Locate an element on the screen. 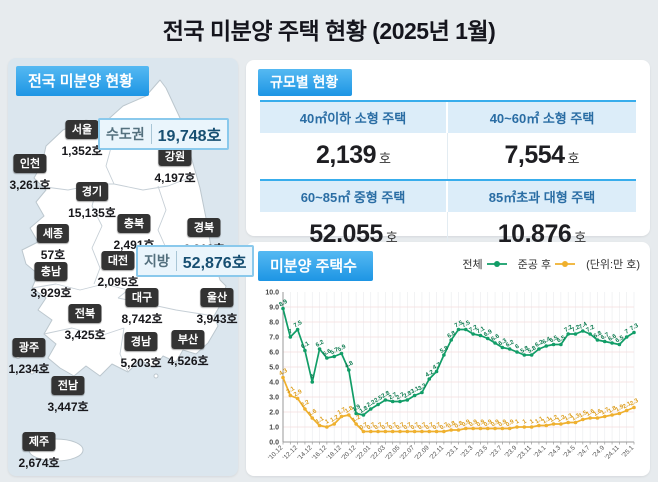  map-region-label: 대전 2,095호 is located at coordinates (118, 270).